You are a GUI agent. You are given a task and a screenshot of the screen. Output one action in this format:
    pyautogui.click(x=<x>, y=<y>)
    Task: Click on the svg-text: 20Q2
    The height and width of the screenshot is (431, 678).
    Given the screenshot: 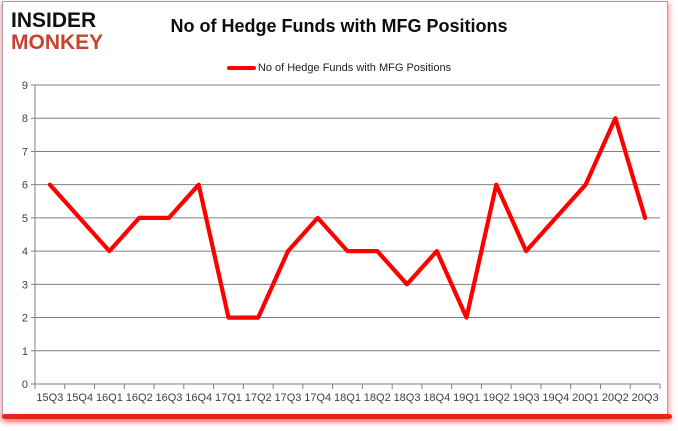 What is the action you would take?
    pyautogui.click(x=615, y=398)
    